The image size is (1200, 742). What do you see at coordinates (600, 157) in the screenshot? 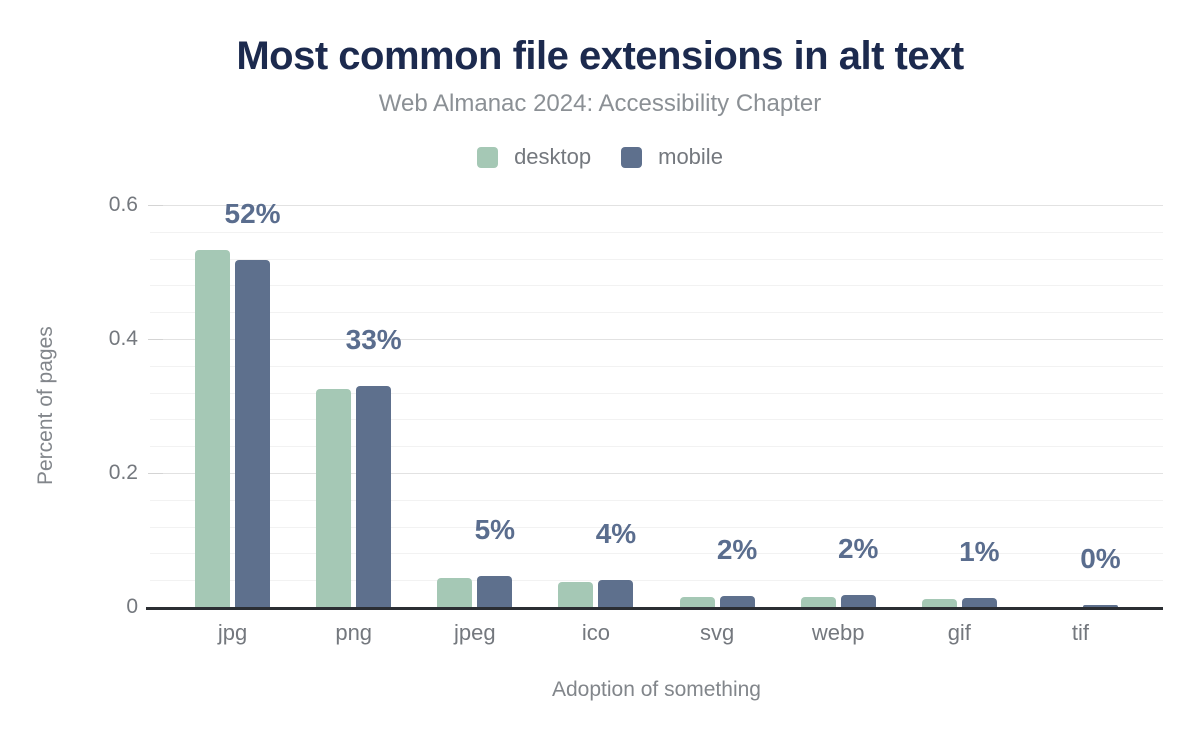
I see `legend: desktop mobile` at bounding box center [600, 157].